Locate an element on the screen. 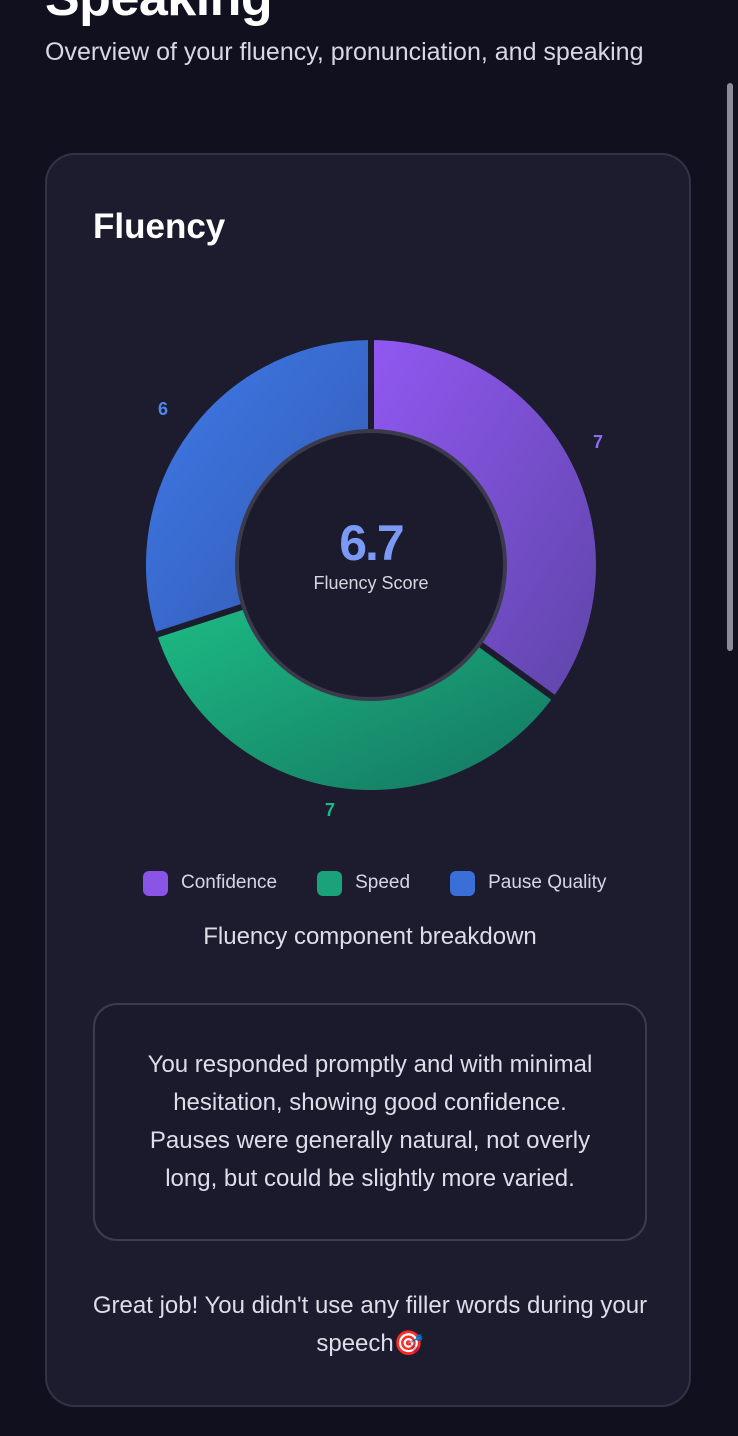  chart-legend: Confidence Speed Pause Quality is located at coordinates (378, 883).